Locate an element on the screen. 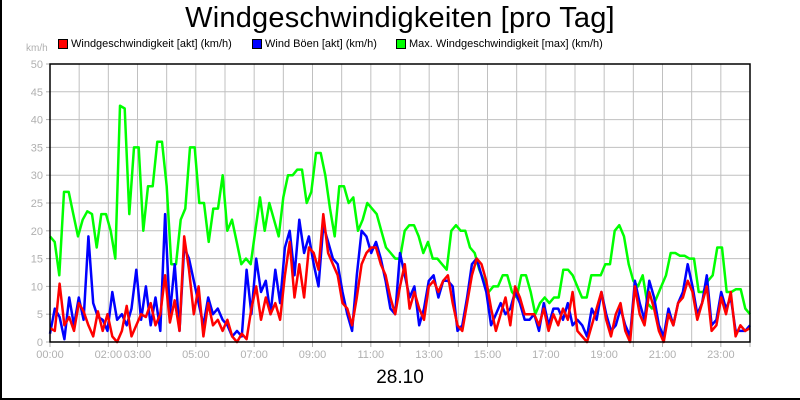  y-axis-unit: km/h is located at coordinates (37, 48).